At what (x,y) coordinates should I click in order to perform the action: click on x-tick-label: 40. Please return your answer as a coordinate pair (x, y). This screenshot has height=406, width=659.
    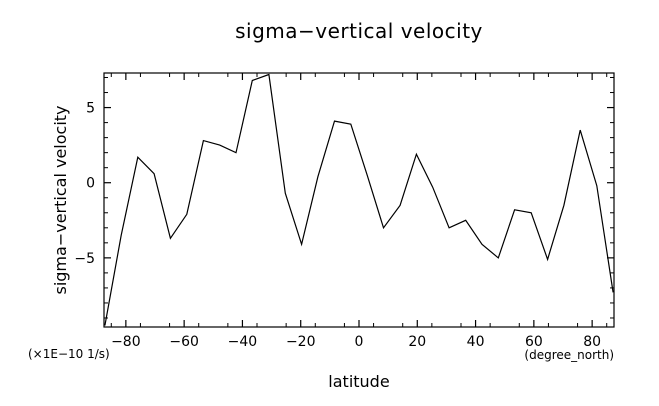
    Looking at the image, I should click on (476, 342).